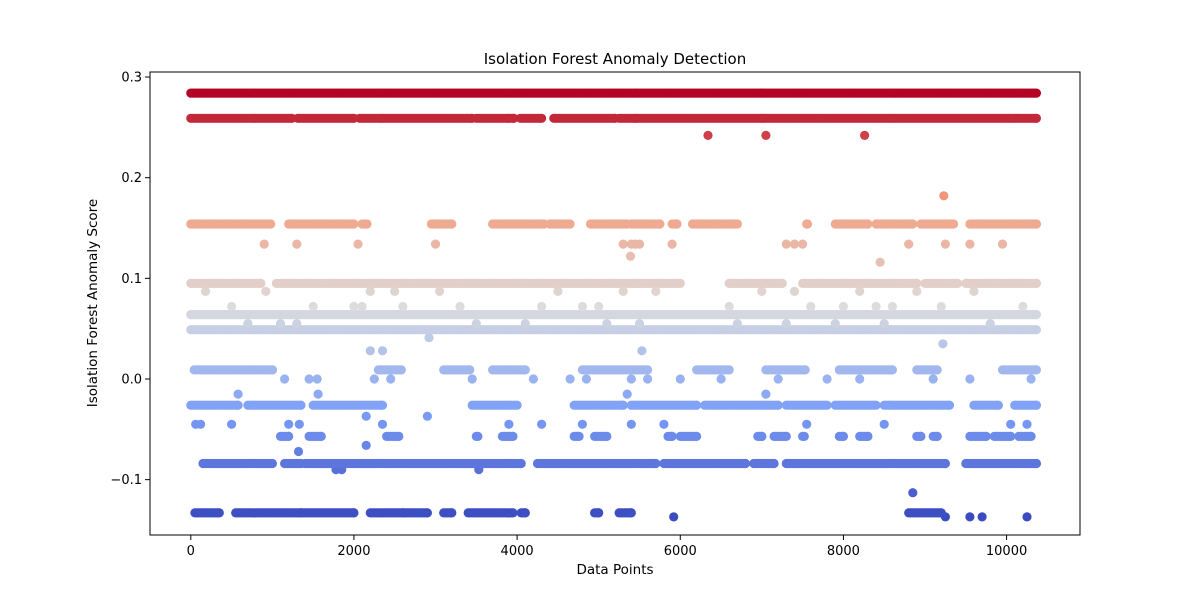 The image size is (1200, 604). What do you see at coordinates (843, 551) in the screenshot?
I see `x-tick-label: 8000` at bounding box center [843, 551].